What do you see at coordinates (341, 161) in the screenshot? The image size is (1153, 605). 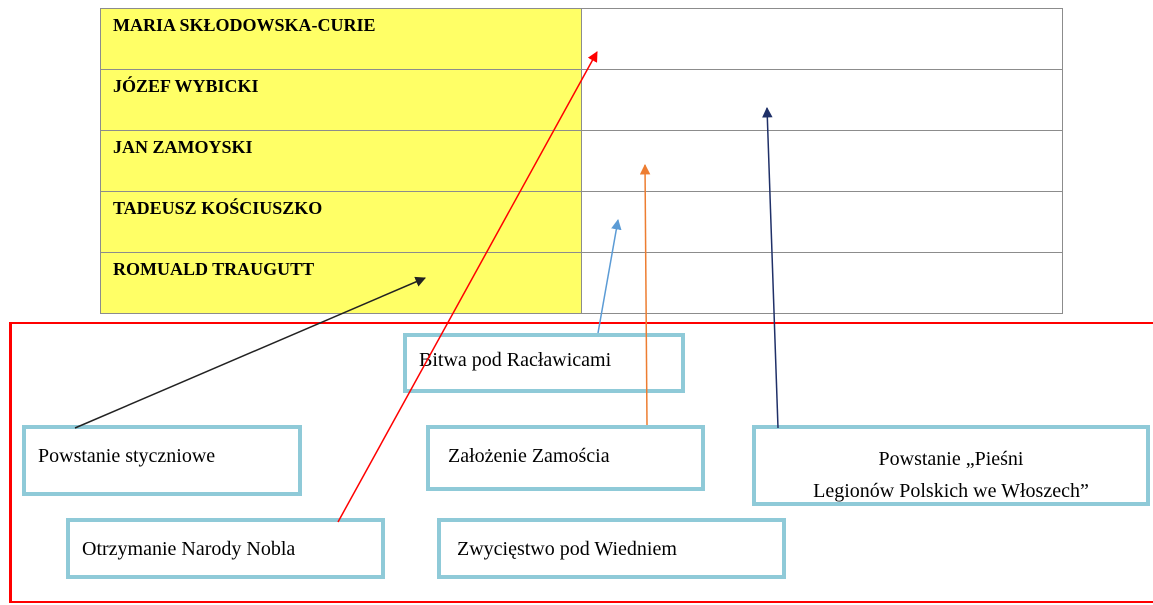 I see `name-cell: JAN ZAMOYSKI` at bounding box center [341, 161].